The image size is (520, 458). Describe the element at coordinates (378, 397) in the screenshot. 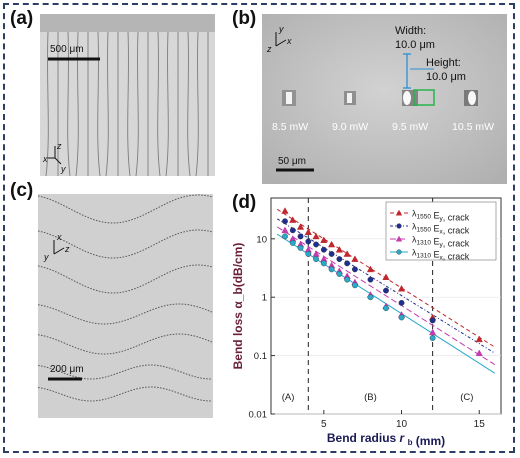

I see `region-labels: (A) (B) (C)` at that location.